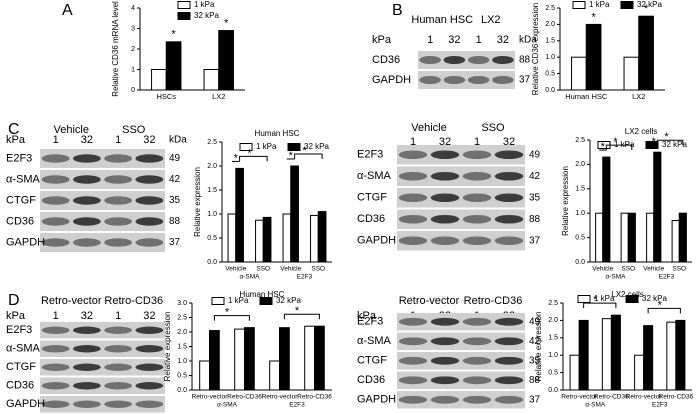  I want to click on y-tick-label: 3, so click(133, 28).